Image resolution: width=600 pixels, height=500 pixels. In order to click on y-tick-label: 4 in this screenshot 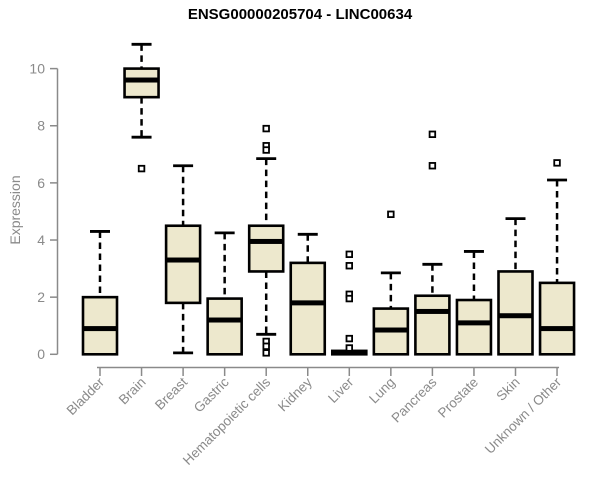, I will do `click(41, 240)`.